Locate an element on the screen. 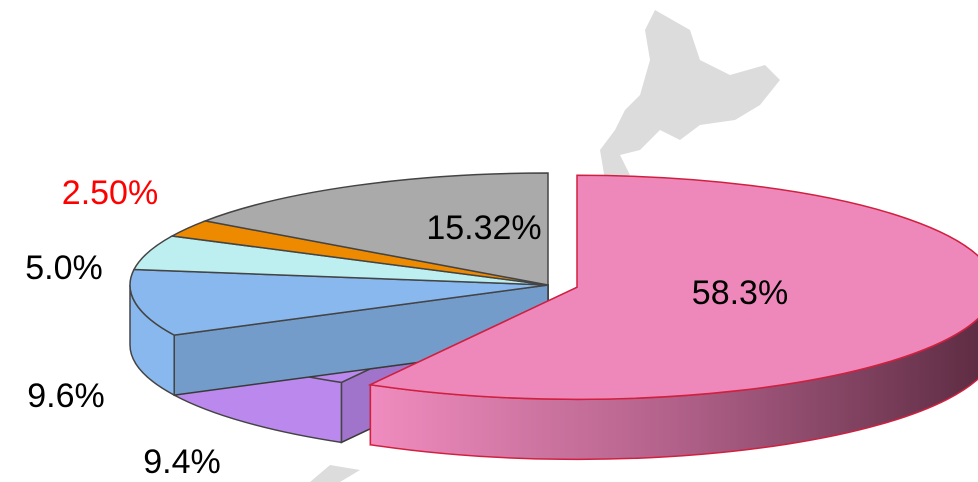 The width and height of the screenshot is (978, 482). data-label: 9.6% is located at coordinates (66, 396).